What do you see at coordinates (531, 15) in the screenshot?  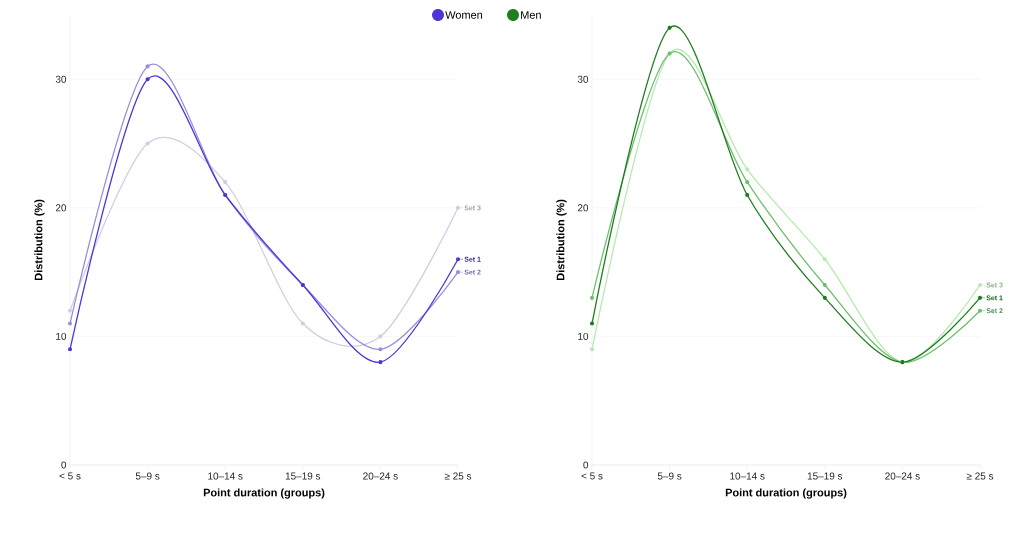 I see `legend-title: Men` at bounding box center [531, 15].